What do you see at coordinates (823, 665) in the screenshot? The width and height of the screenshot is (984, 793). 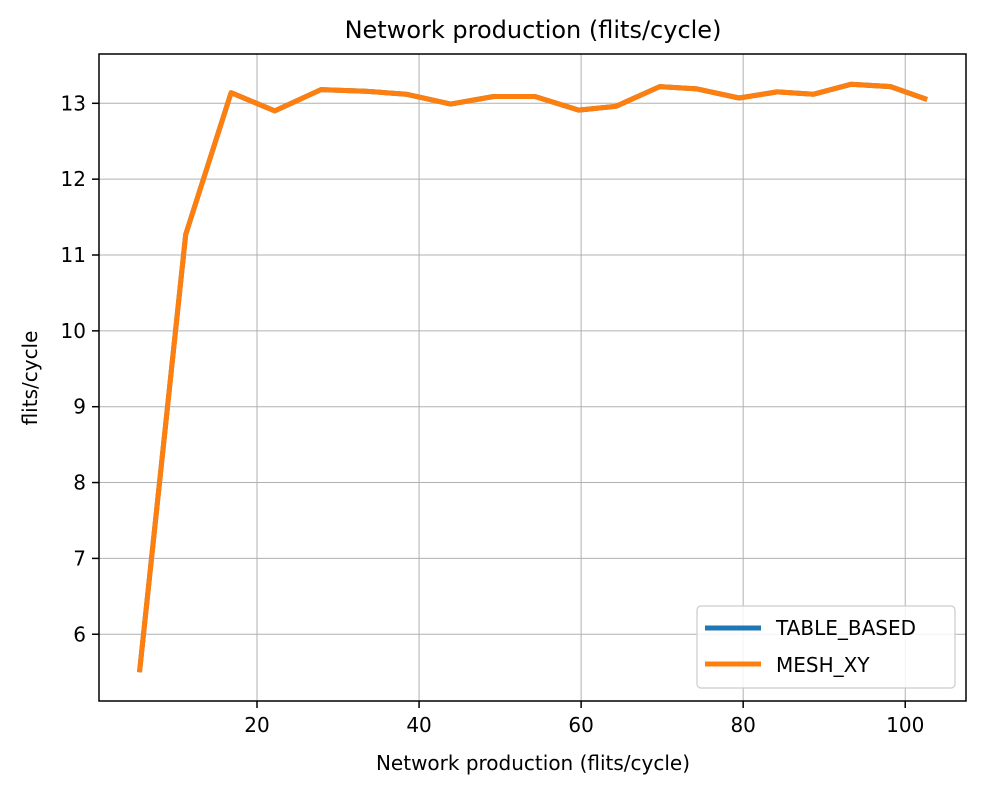 I see `legend-label-mesh-xy: MESH_XY` at bounding box center [823, 665].